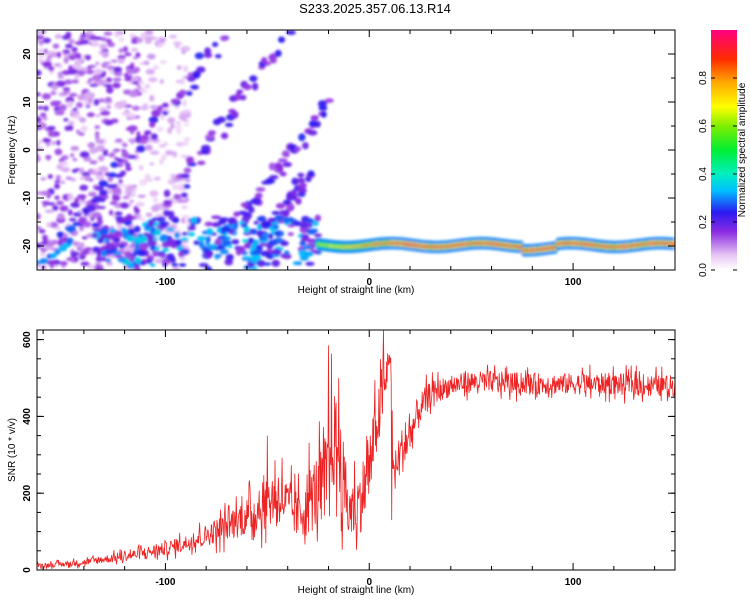 The image size is (750, 600). What do you see at coordinates (703, 222) in the screenshot?
I see `colorbar-tick-label: 0.2` at bounding box center [703, 222].